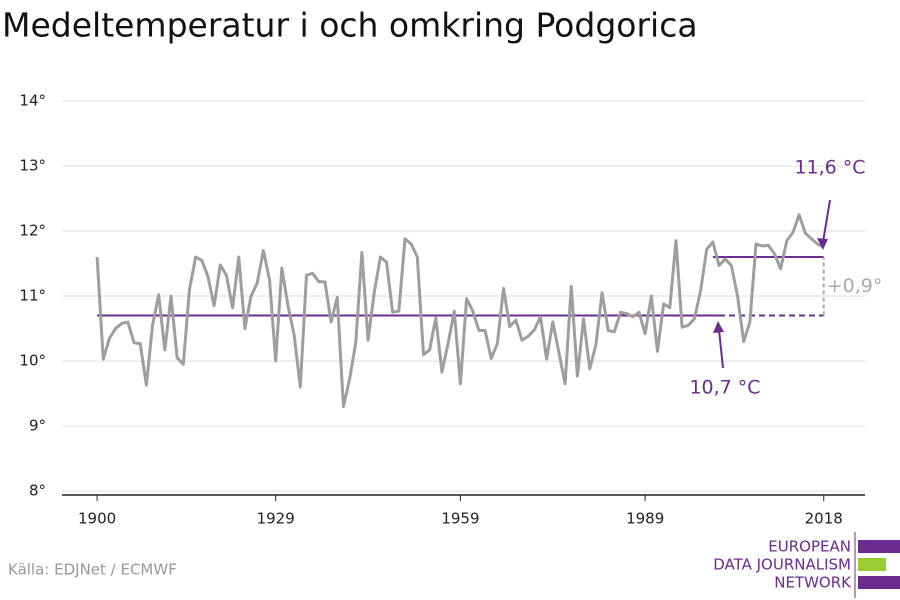 This screenshot has height=600, width=900. I want to click on x-tick-label: 1959, so click(460, 519).